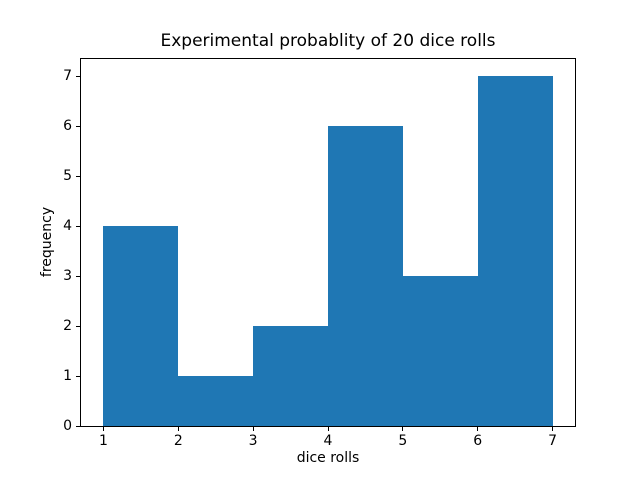 The image size is (640, 480). I want to click on x-tick-label: 6, so click(478, 441).